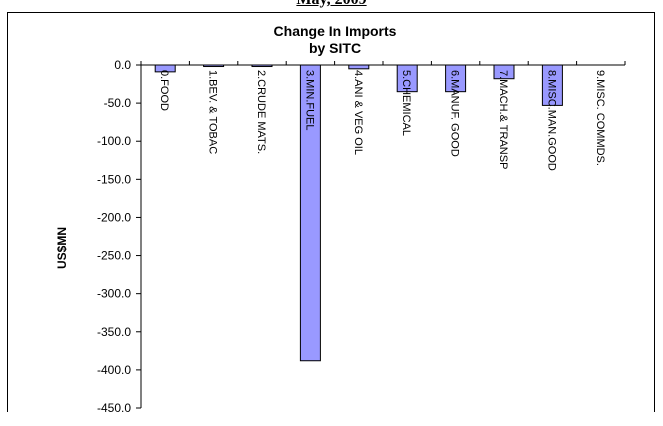 This screenshot has width=663, height=426. I want to click on category-label: 4.ANI & VEG OIL, so click(358, 112).